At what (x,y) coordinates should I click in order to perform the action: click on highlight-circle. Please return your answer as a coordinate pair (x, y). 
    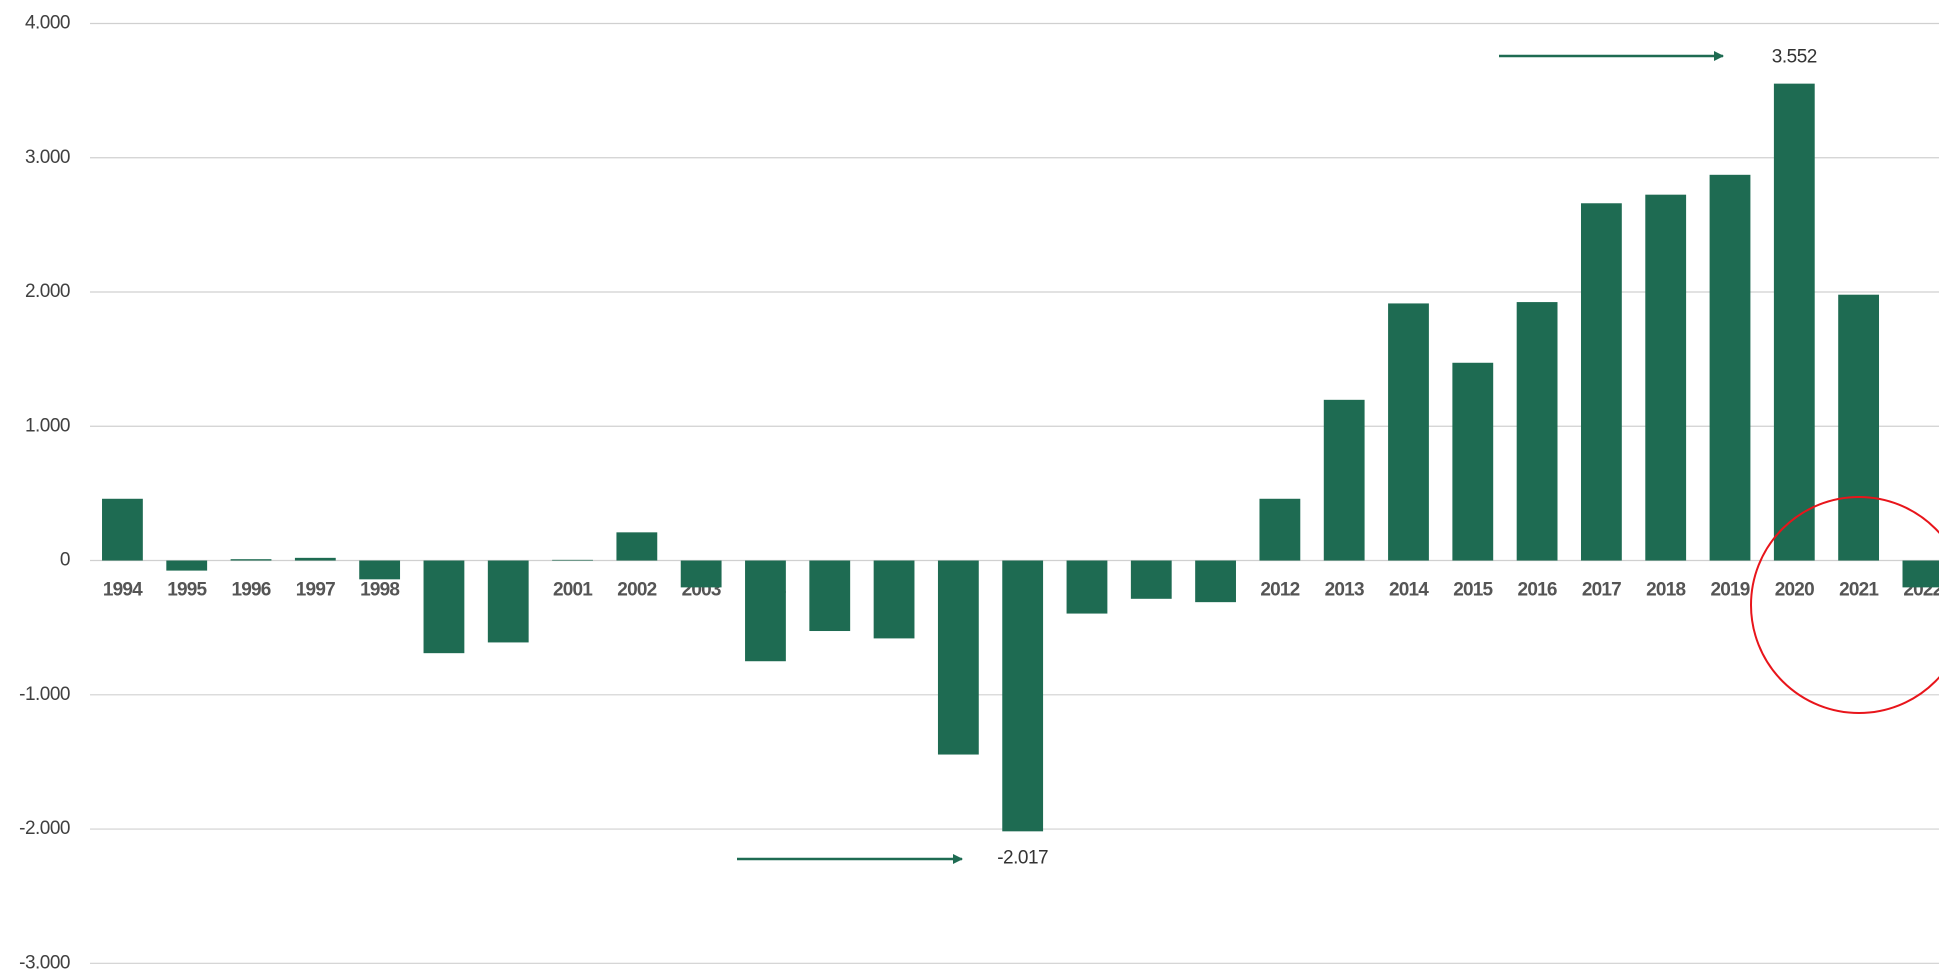
    Looking at the image, I should click on (1844, 605).